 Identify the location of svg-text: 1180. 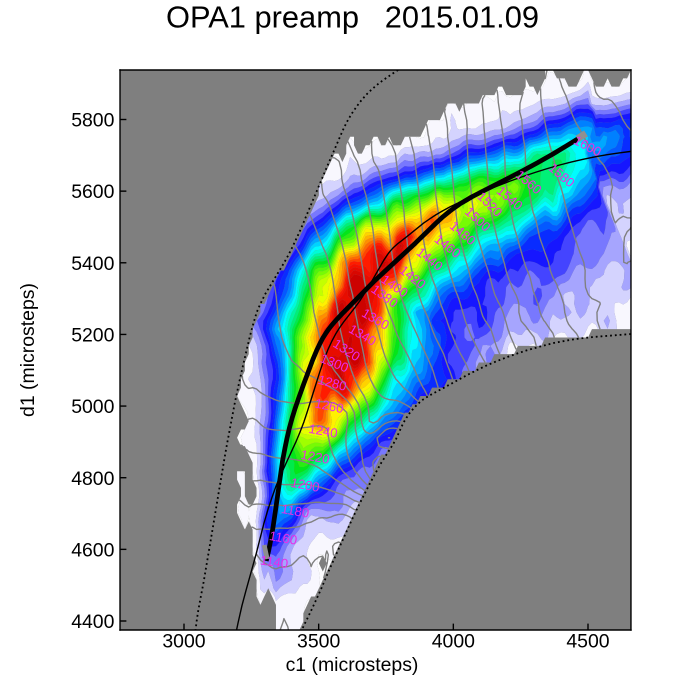
(295, 511).